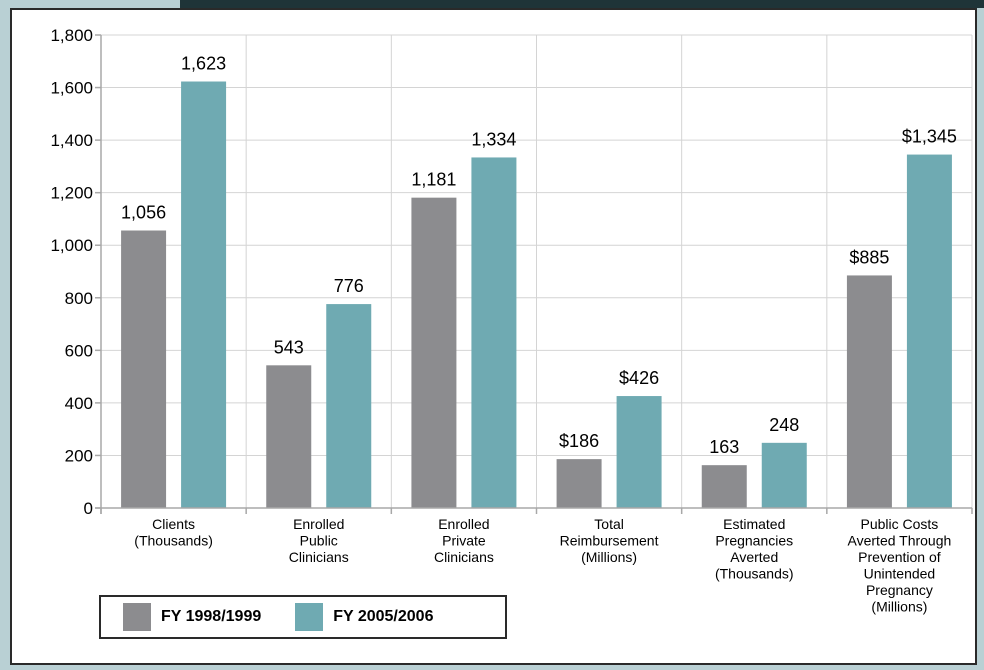 The image size is (984, 670). I want to click on data-label: $1,345, so click(929, 137).